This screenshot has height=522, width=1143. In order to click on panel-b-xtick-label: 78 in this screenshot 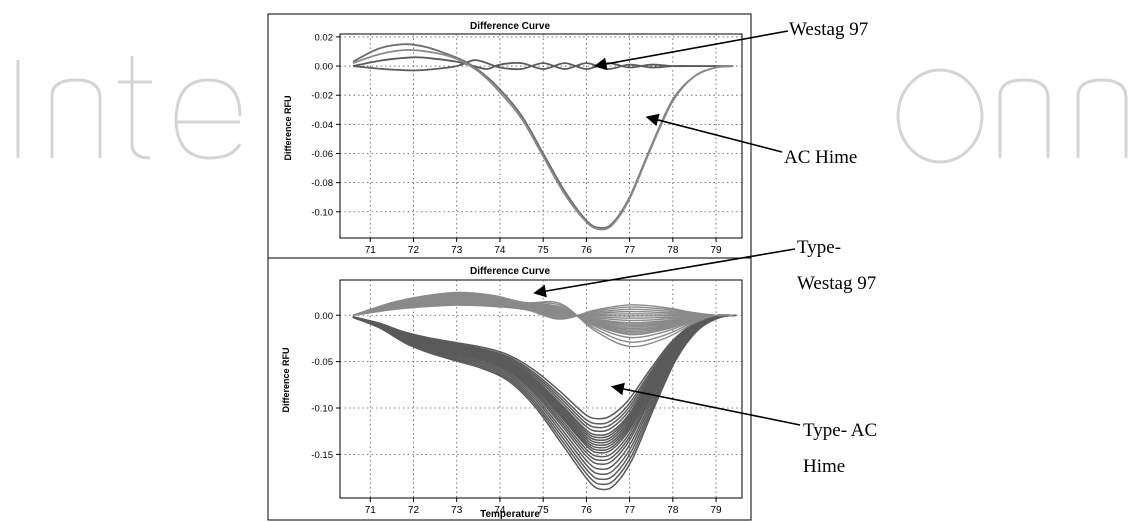, I will do `click(673, 510)`.